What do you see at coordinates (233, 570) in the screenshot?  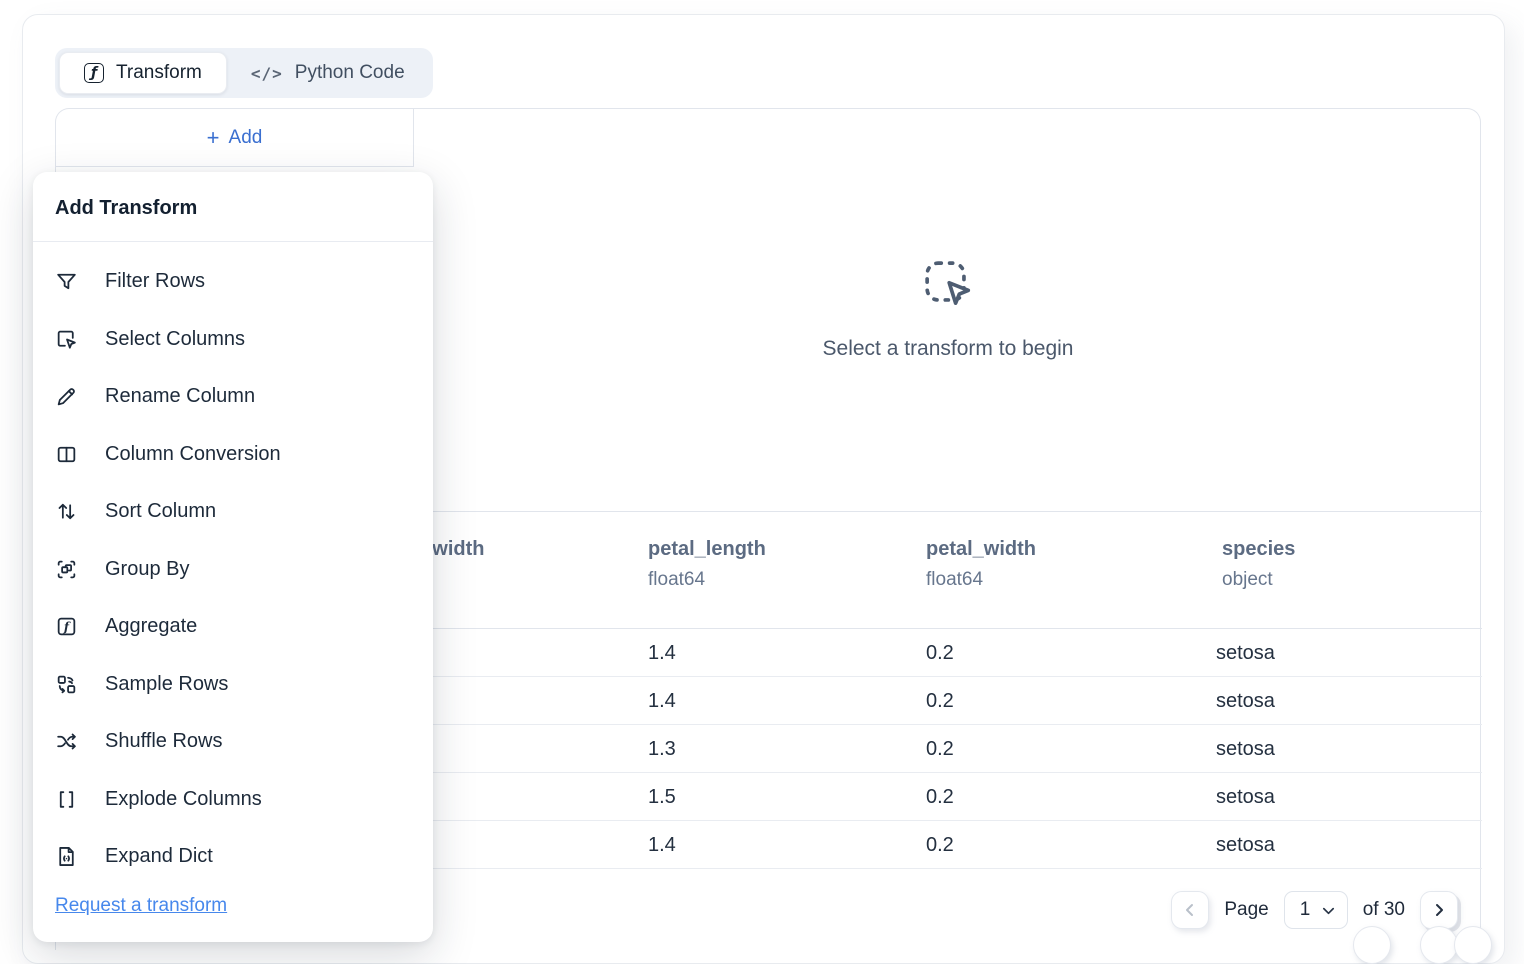 I see `menu-item-group-by: Group By` at bounding box center [233, 570].